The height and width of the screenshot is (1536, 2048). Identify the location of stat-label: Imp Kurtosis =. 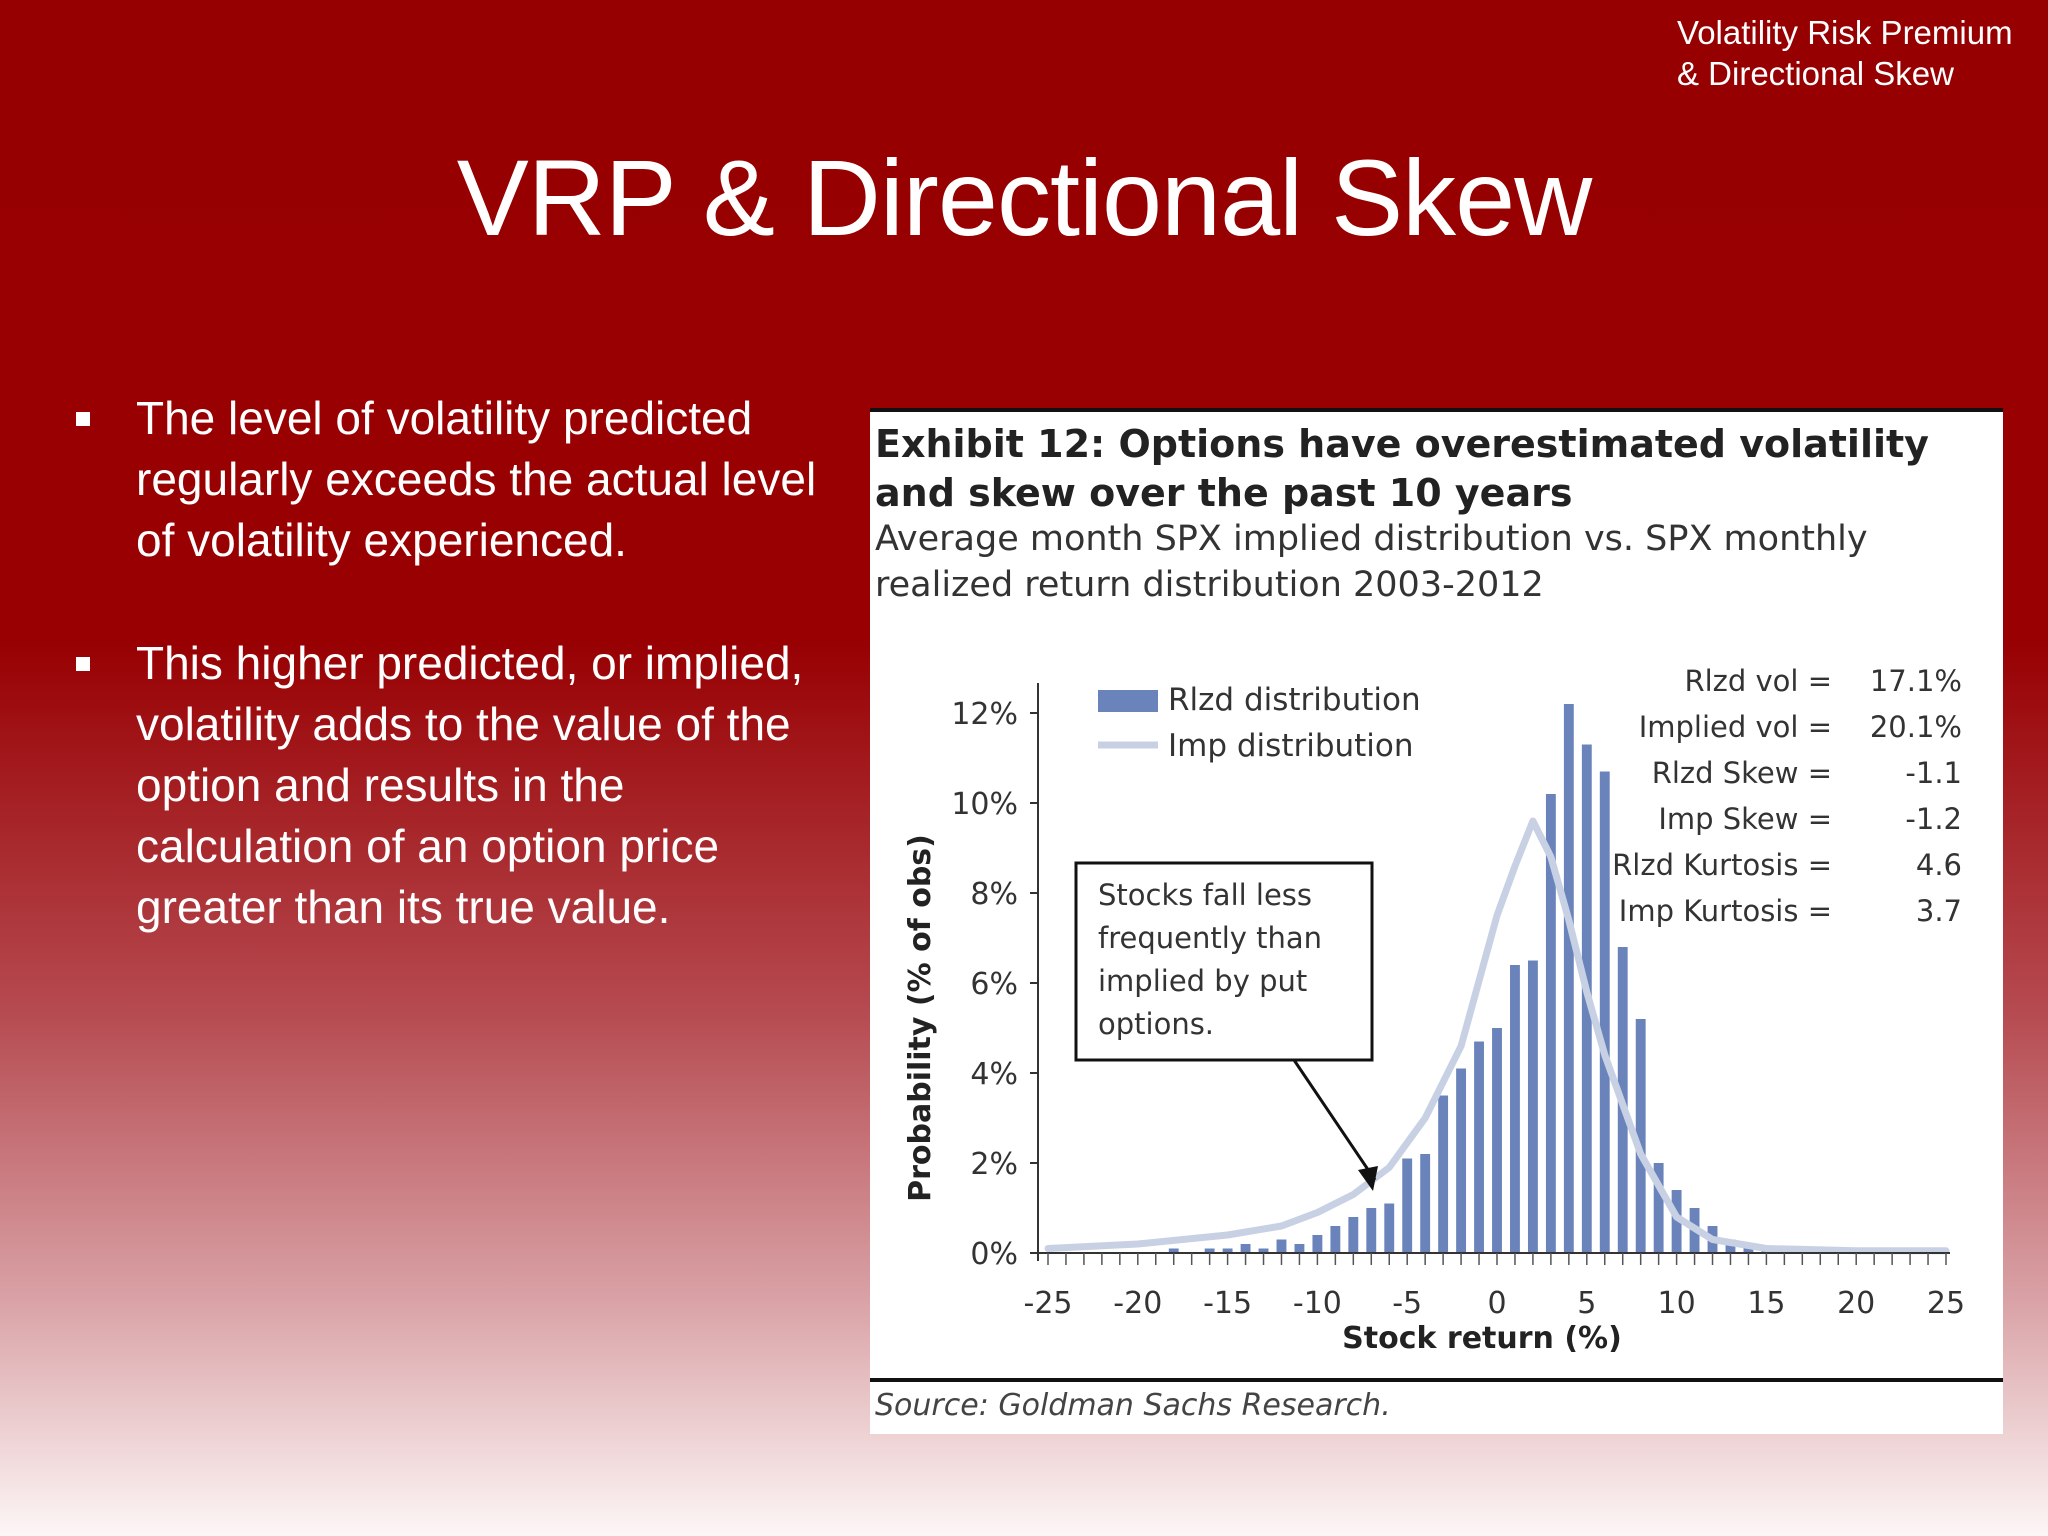
(1725, 911).